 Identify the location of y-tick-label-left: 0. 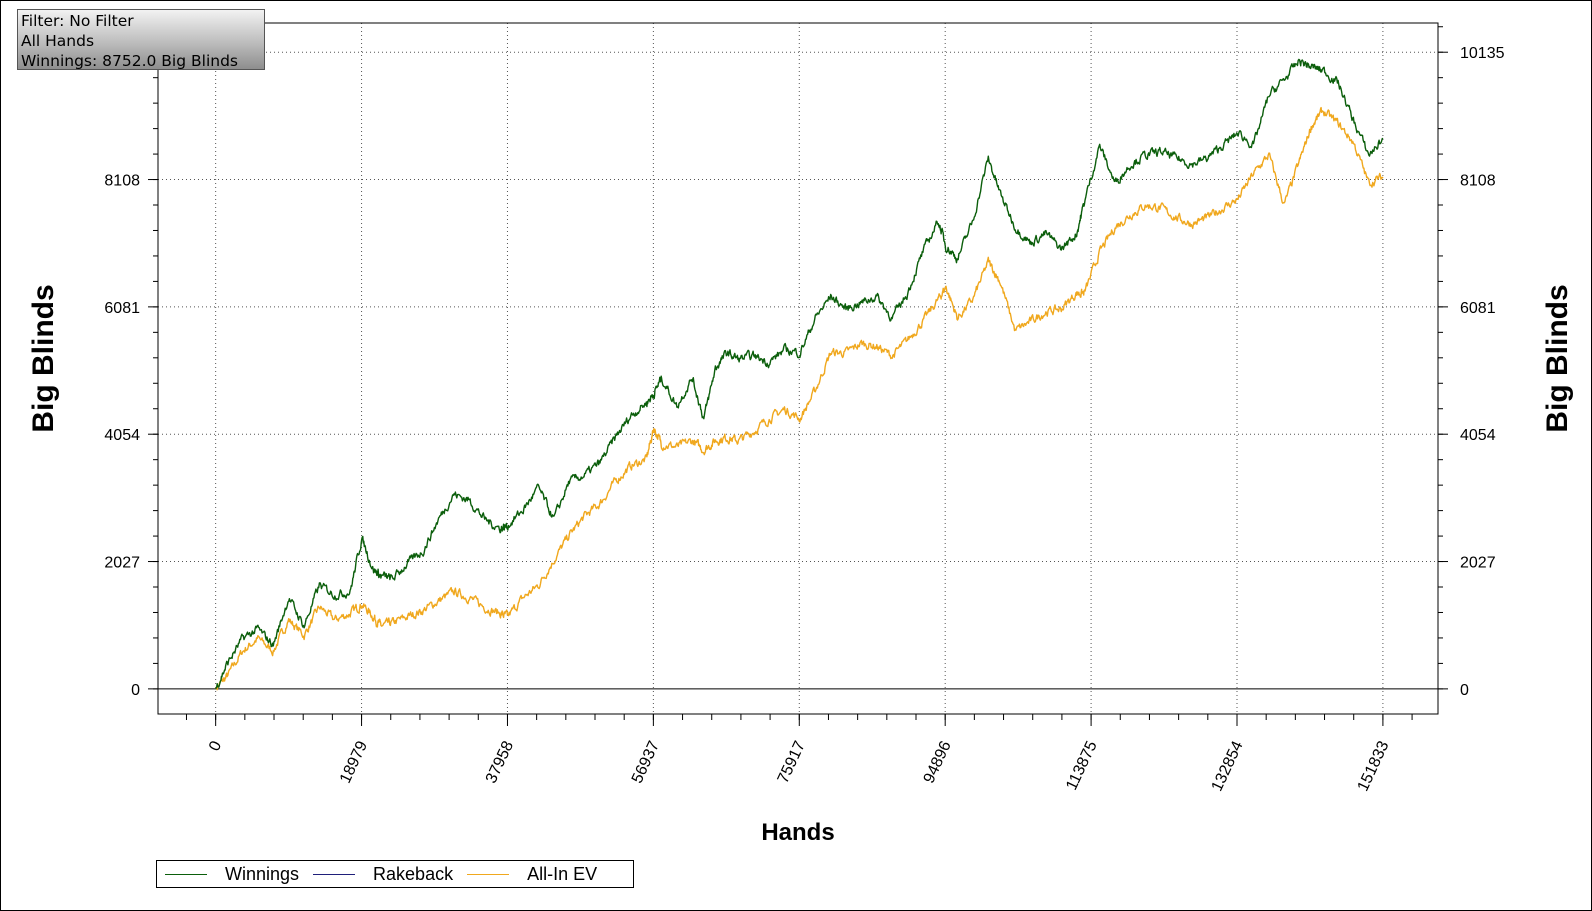
(135, 690).